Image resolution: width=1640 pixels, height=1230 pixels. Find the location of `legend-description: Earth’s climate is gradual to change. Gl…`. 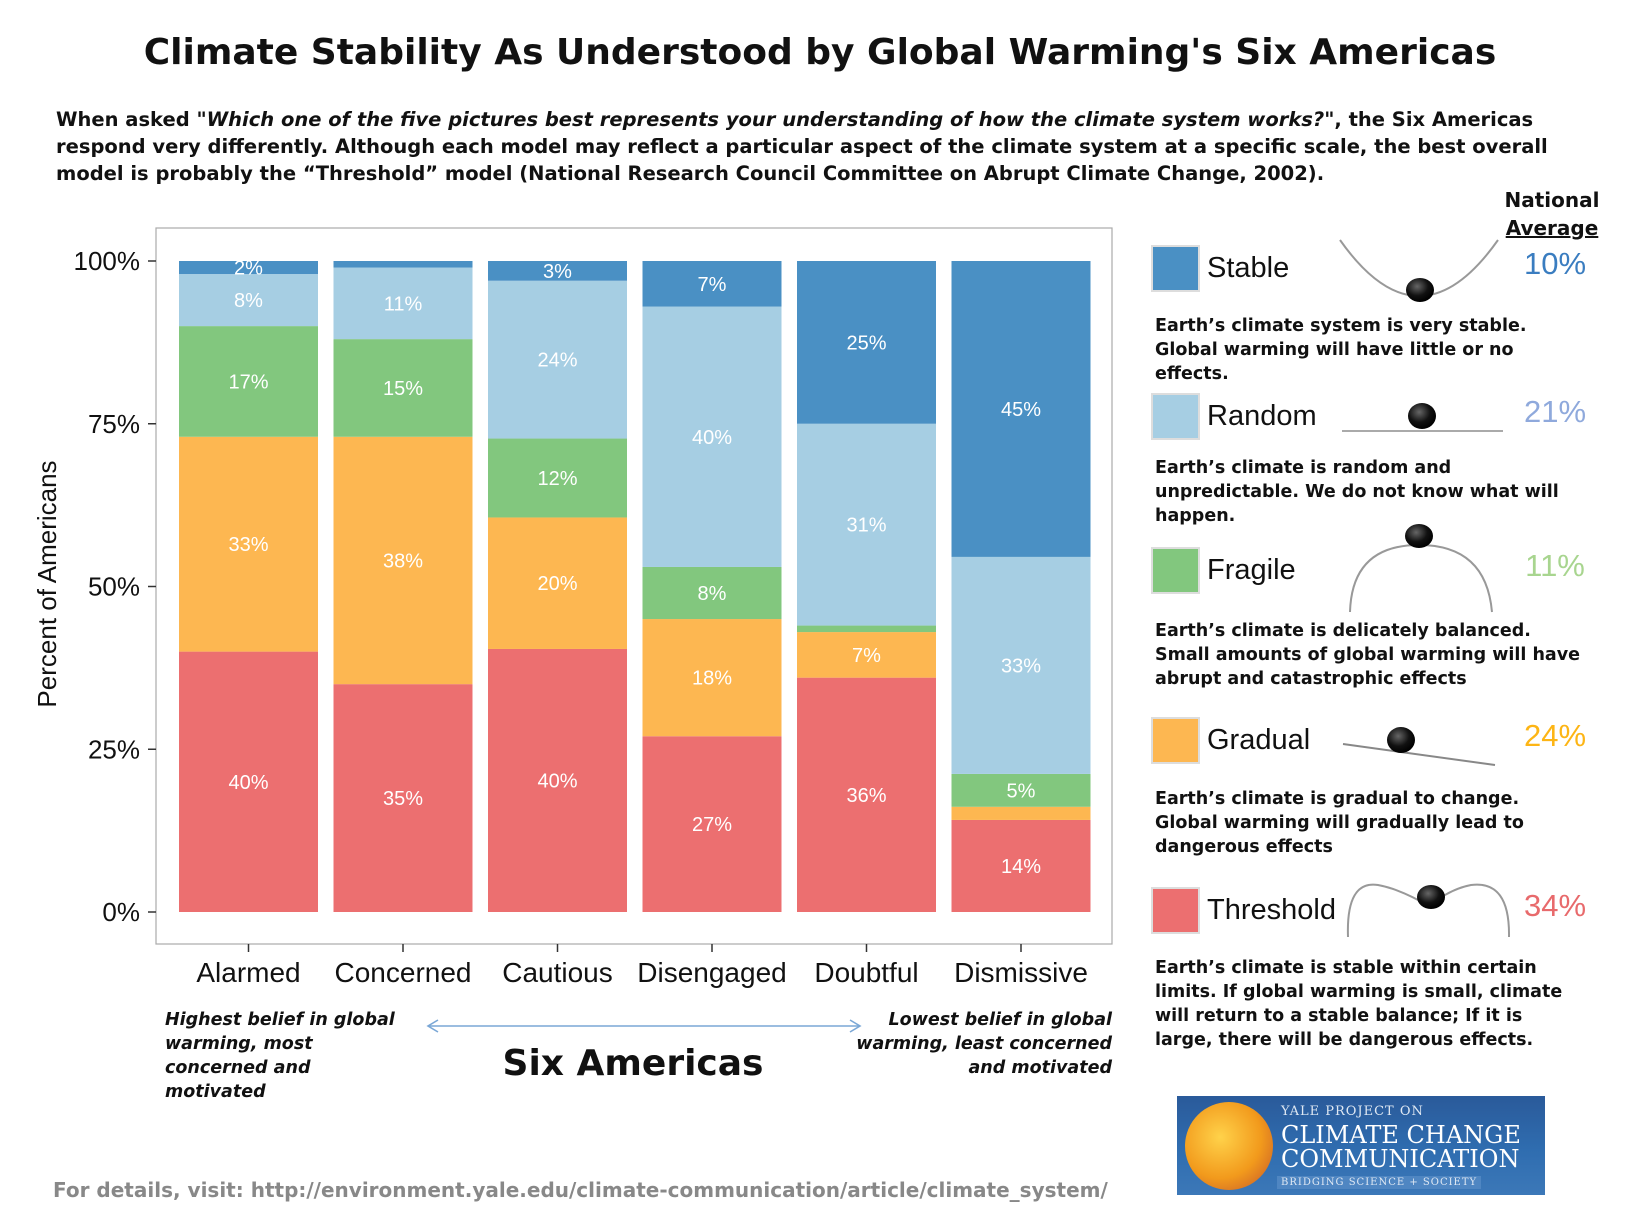

legend-description: Earth’s climate is gradual to change. Gl… is located at coordinates (1339, 823).